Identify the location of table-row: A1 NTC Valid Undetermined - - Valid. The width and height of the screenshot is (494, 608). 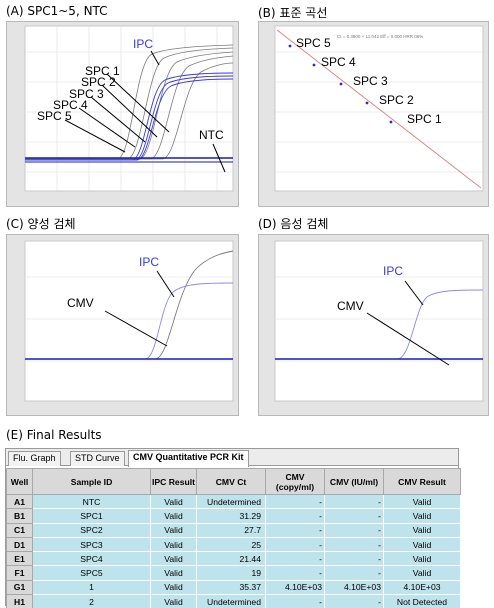
(233, 501).